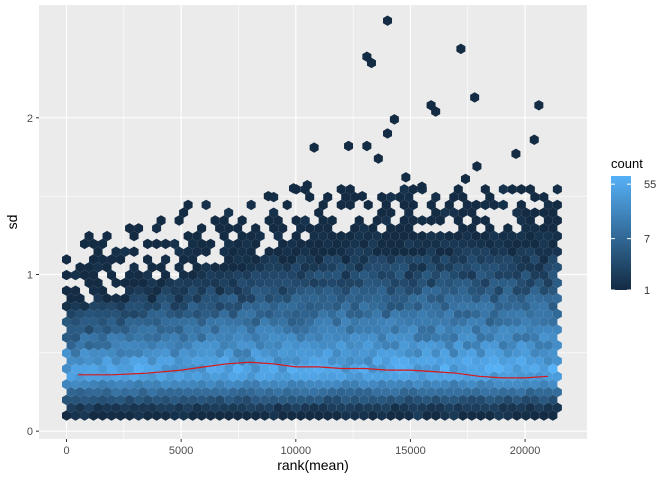 This screenshot has width=672, height=480. I want to click on legend-title: count, so click(627, 163).